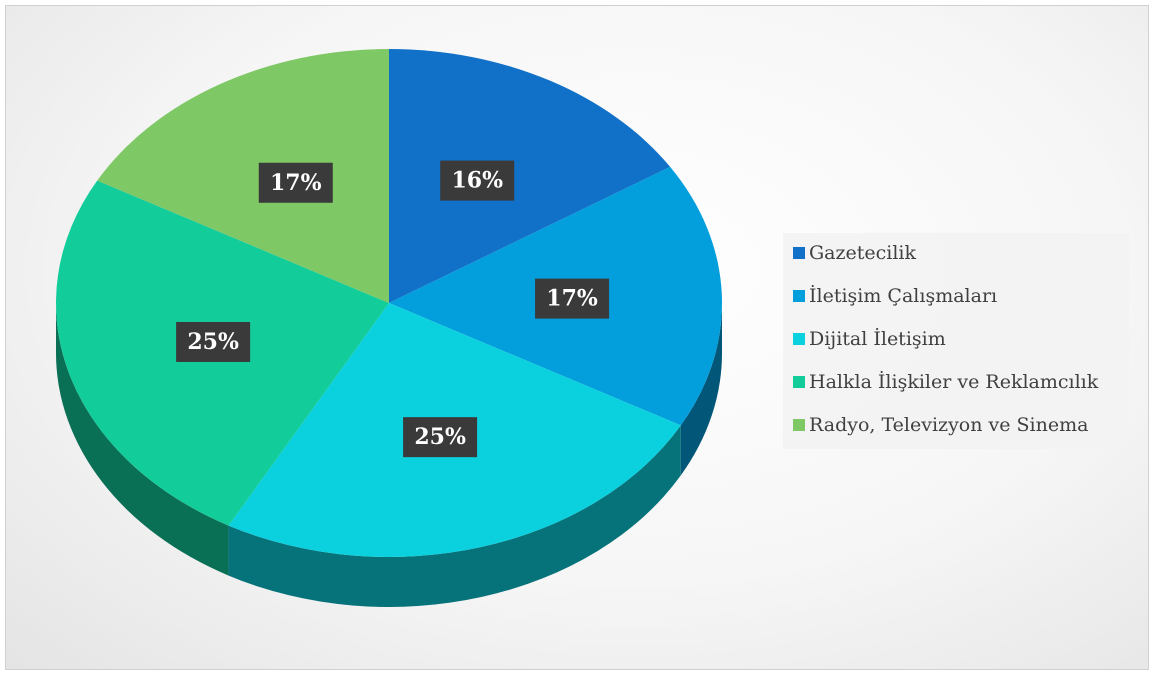 The image size is (1154, 675). Describe the element at coordinates (954, 381) in the screenshot. I see `legend-label: Halkla İlişkiler ve Reklamcılık` at that location.